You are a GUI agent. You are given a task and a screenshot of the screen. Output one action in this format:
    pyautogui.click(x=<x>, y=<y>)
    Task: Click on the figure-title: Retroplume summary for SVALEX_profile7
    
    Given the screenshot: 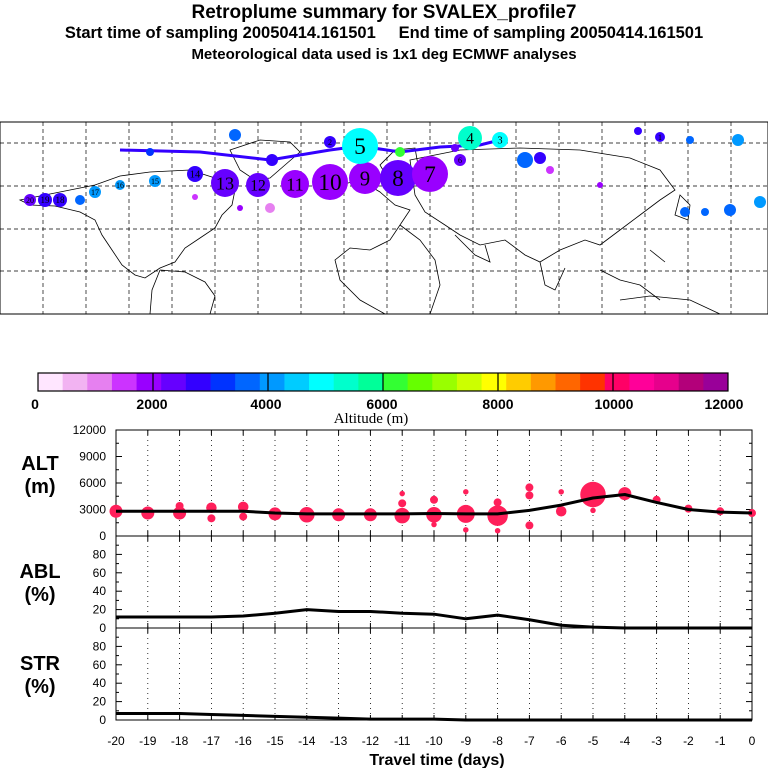 What is the action you would take?
    pyautogui.click(x=384, y=12)
    